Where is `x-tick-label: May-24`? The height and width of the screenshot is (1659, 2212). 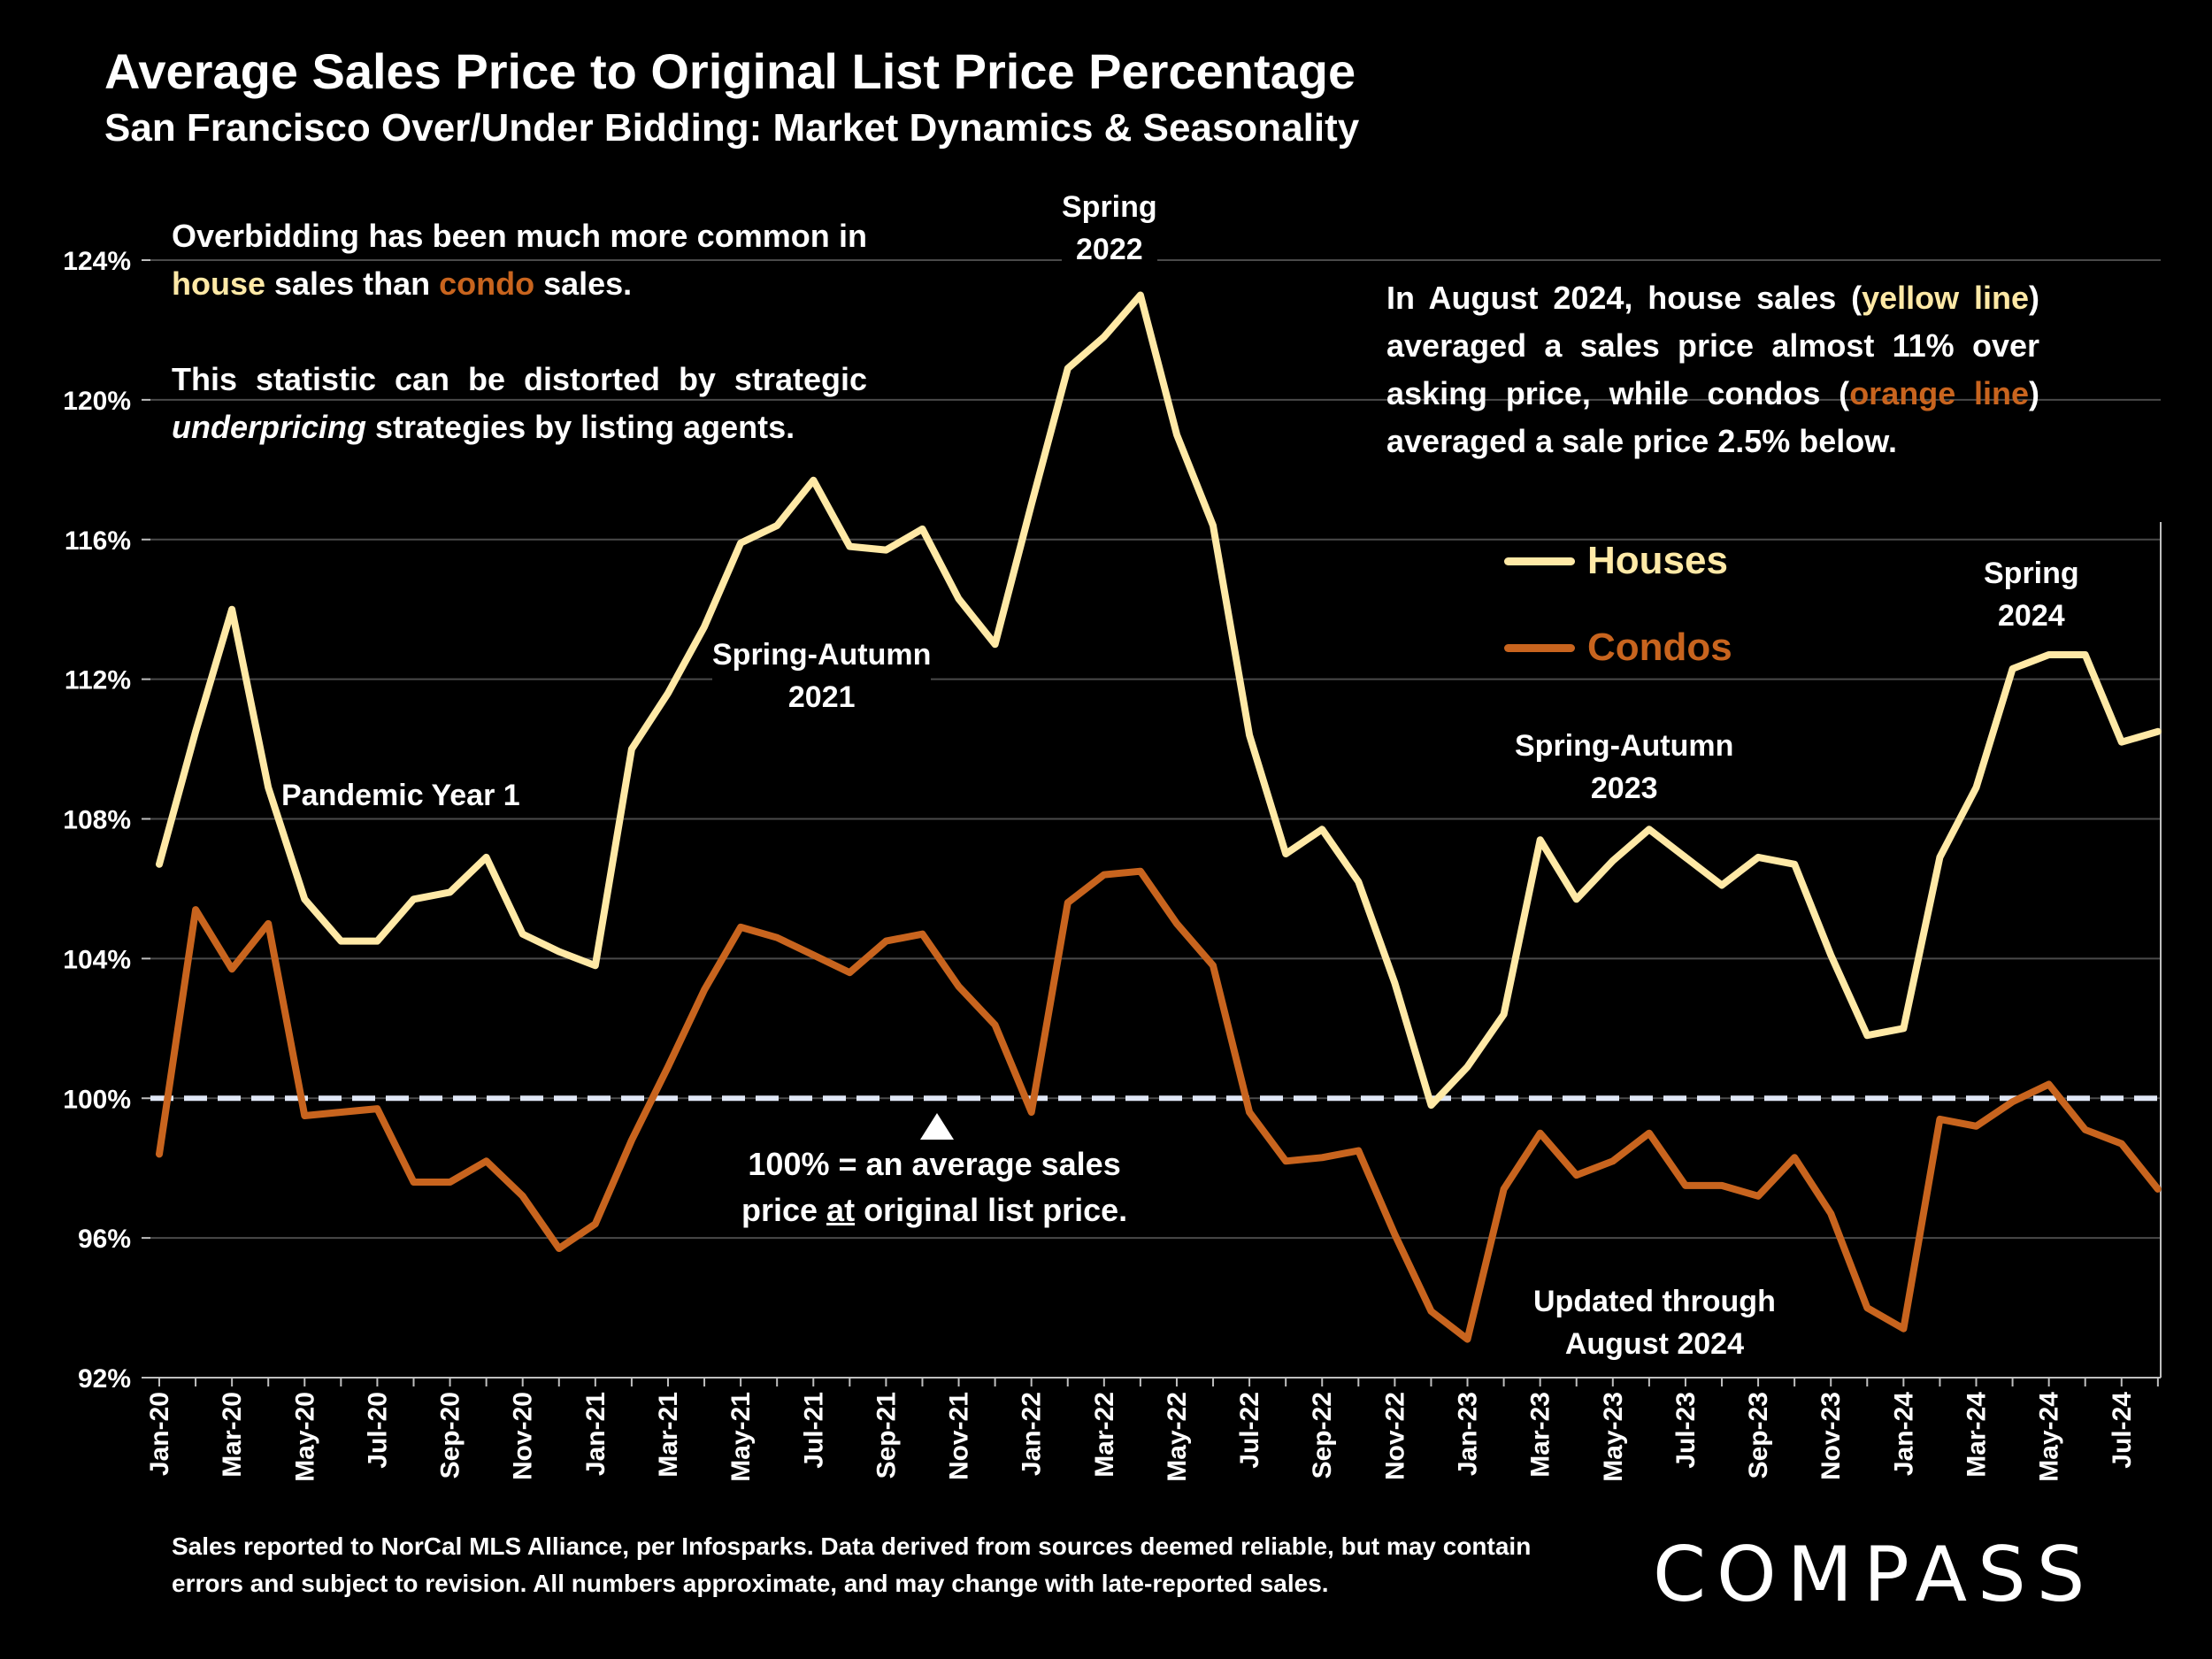
x-tick-label: May-24 is located at coordinates (2050, 1437).